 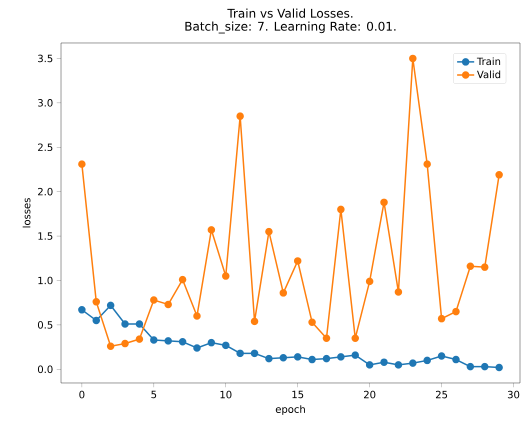 I want to click on y-tick-label: 2.0, so click(x=45, y=192).